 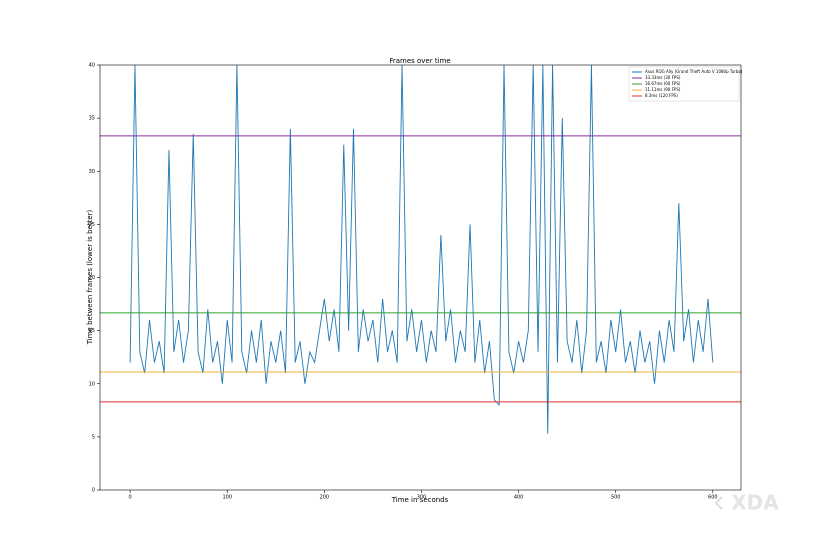 What do you see at coordinates (93, 437) in the screenshot?
I see `y-tick-label: 5` at bounding box center [93, 437].